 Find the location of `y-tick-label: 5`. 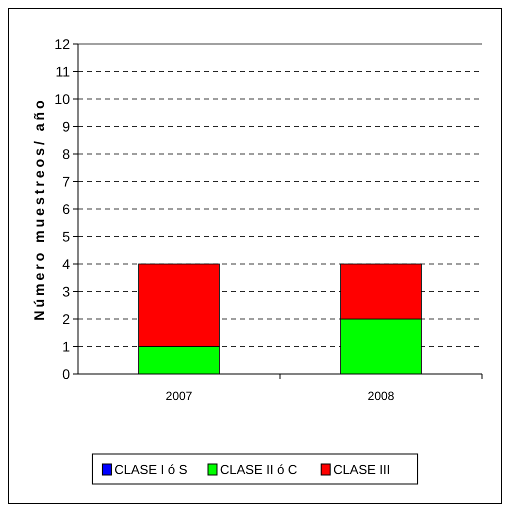

y-tick-label: 5 is located at coordinates (66, 236).